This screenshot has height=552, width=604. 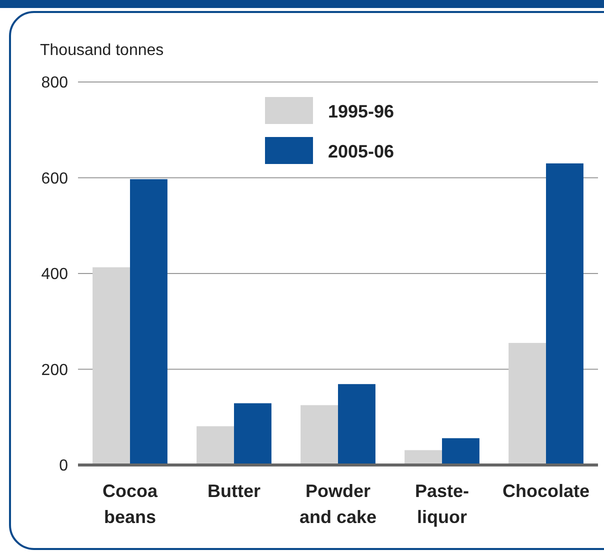 What do you see at coordinates (546, 491) in the screenshot?
I see `x-tick-label: Chocolate` at bounding box center [546, 491].